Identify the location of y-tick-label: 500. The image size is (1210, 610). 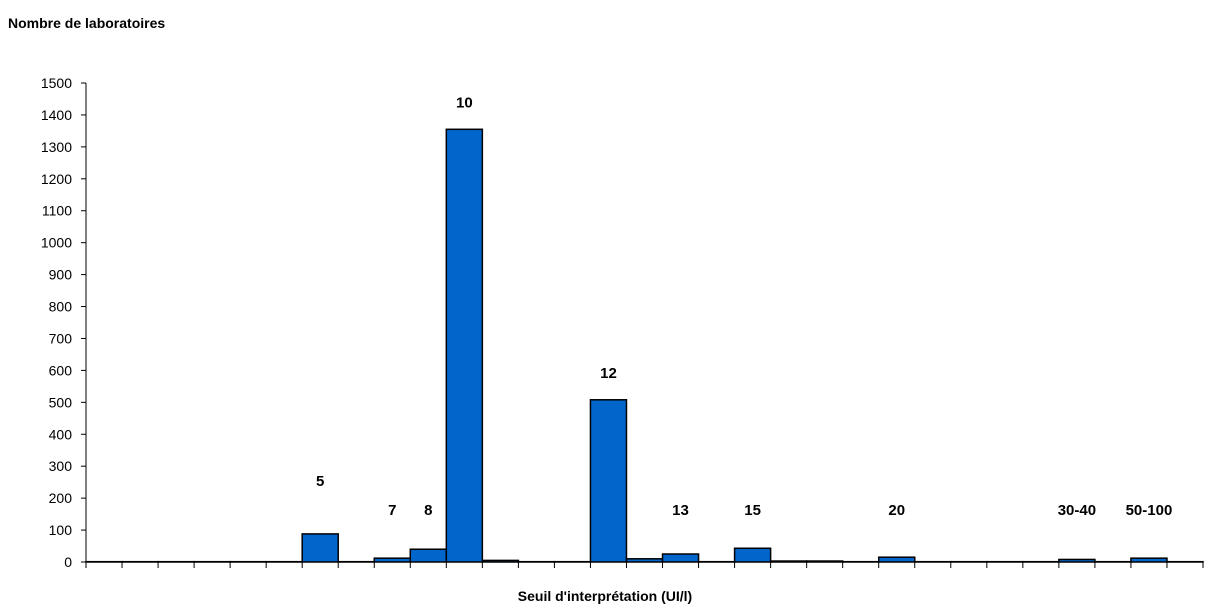
(61, 402).